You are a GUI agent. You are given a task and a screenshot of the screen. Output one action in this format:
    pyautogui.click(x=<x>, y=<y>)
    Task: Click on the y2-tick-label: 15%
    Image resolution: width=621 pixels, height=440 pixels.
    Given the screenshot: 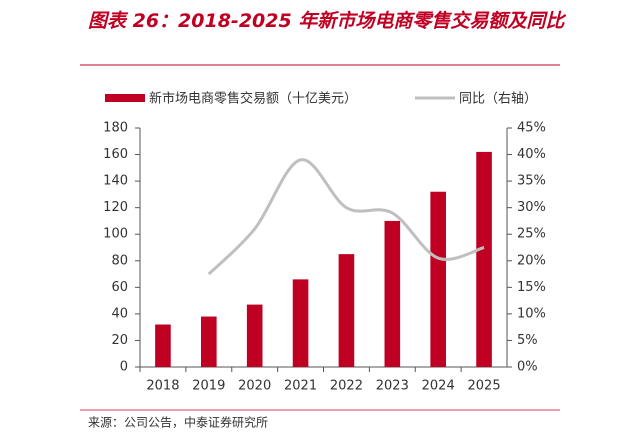 What is the action you would take?
    pyautogui.click(x=531, y=287)
    